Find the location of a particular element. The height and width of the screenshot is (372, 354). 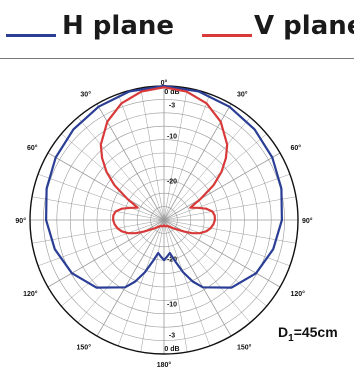

distance-suffix: =45cm is located at coordinates (315, 332).